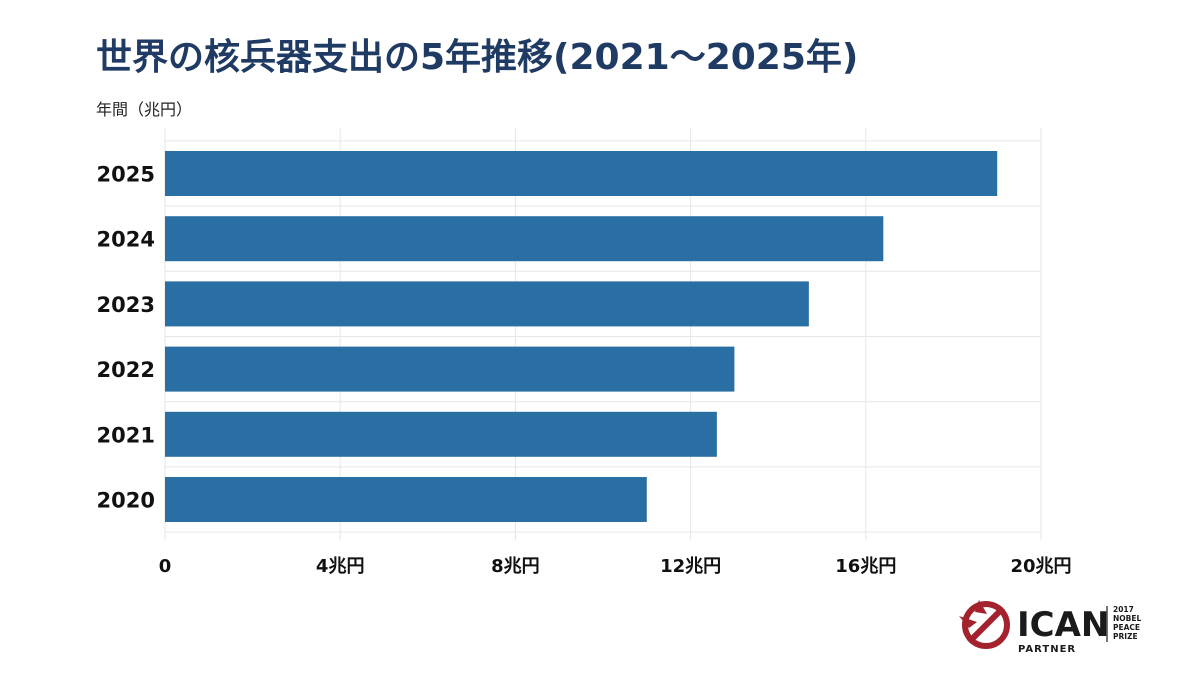  Describe the element at coordinates (487, 304) in the screenshot. I see `bar-2023` at that location.